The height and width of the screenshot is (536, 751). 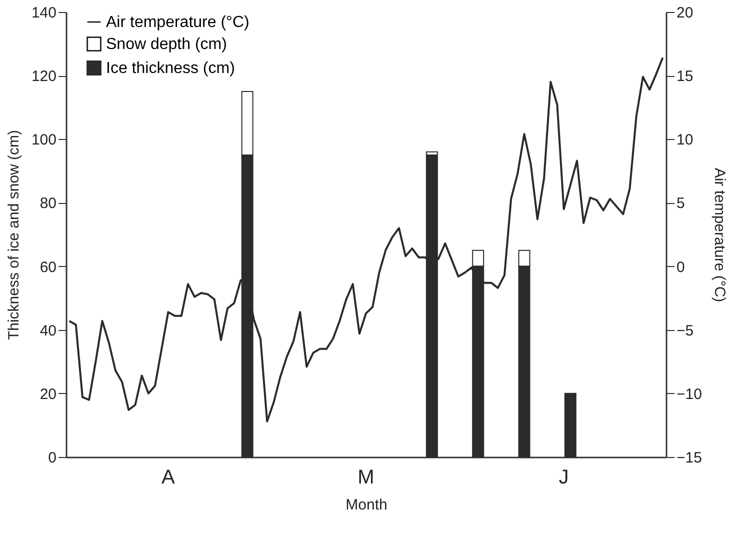 I want to click on y2-tick-label: −5, so click(x=685, y=331).